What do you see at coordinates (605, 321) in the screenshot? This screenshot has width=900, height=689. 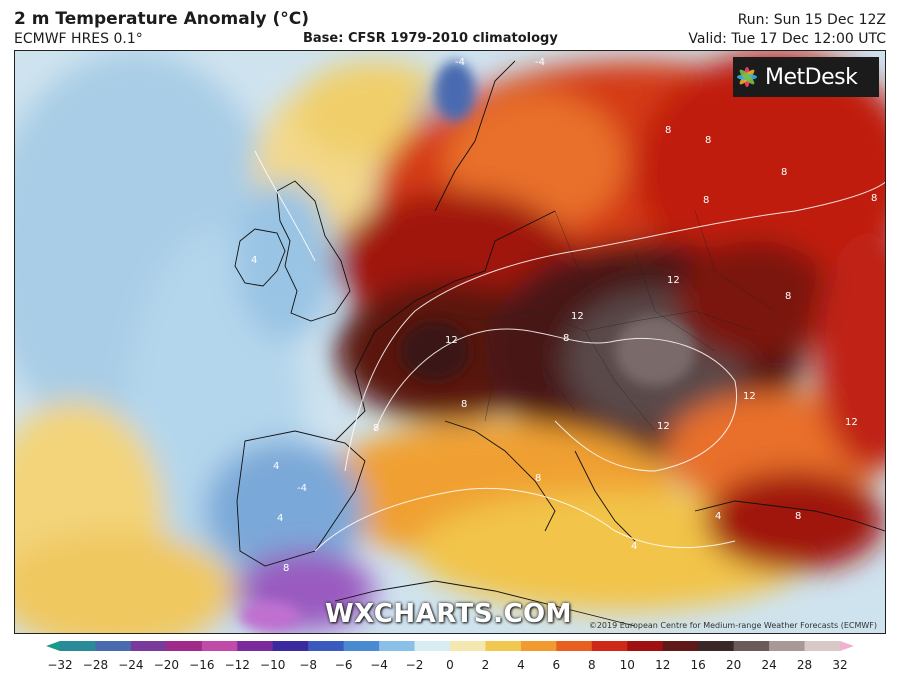 I see `borders` at bounding box center [605, 321].